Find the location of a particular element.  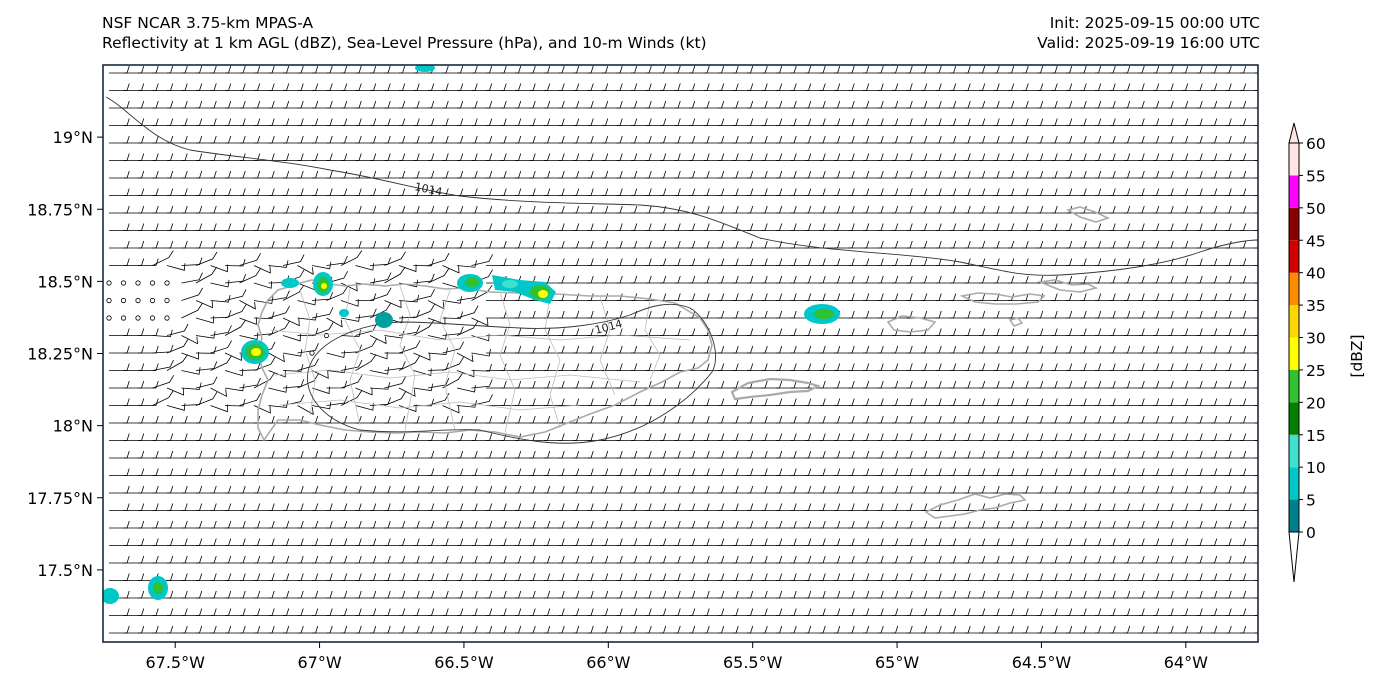

colorbar-tick-label: 50 is located at coordinates (1316, 209).